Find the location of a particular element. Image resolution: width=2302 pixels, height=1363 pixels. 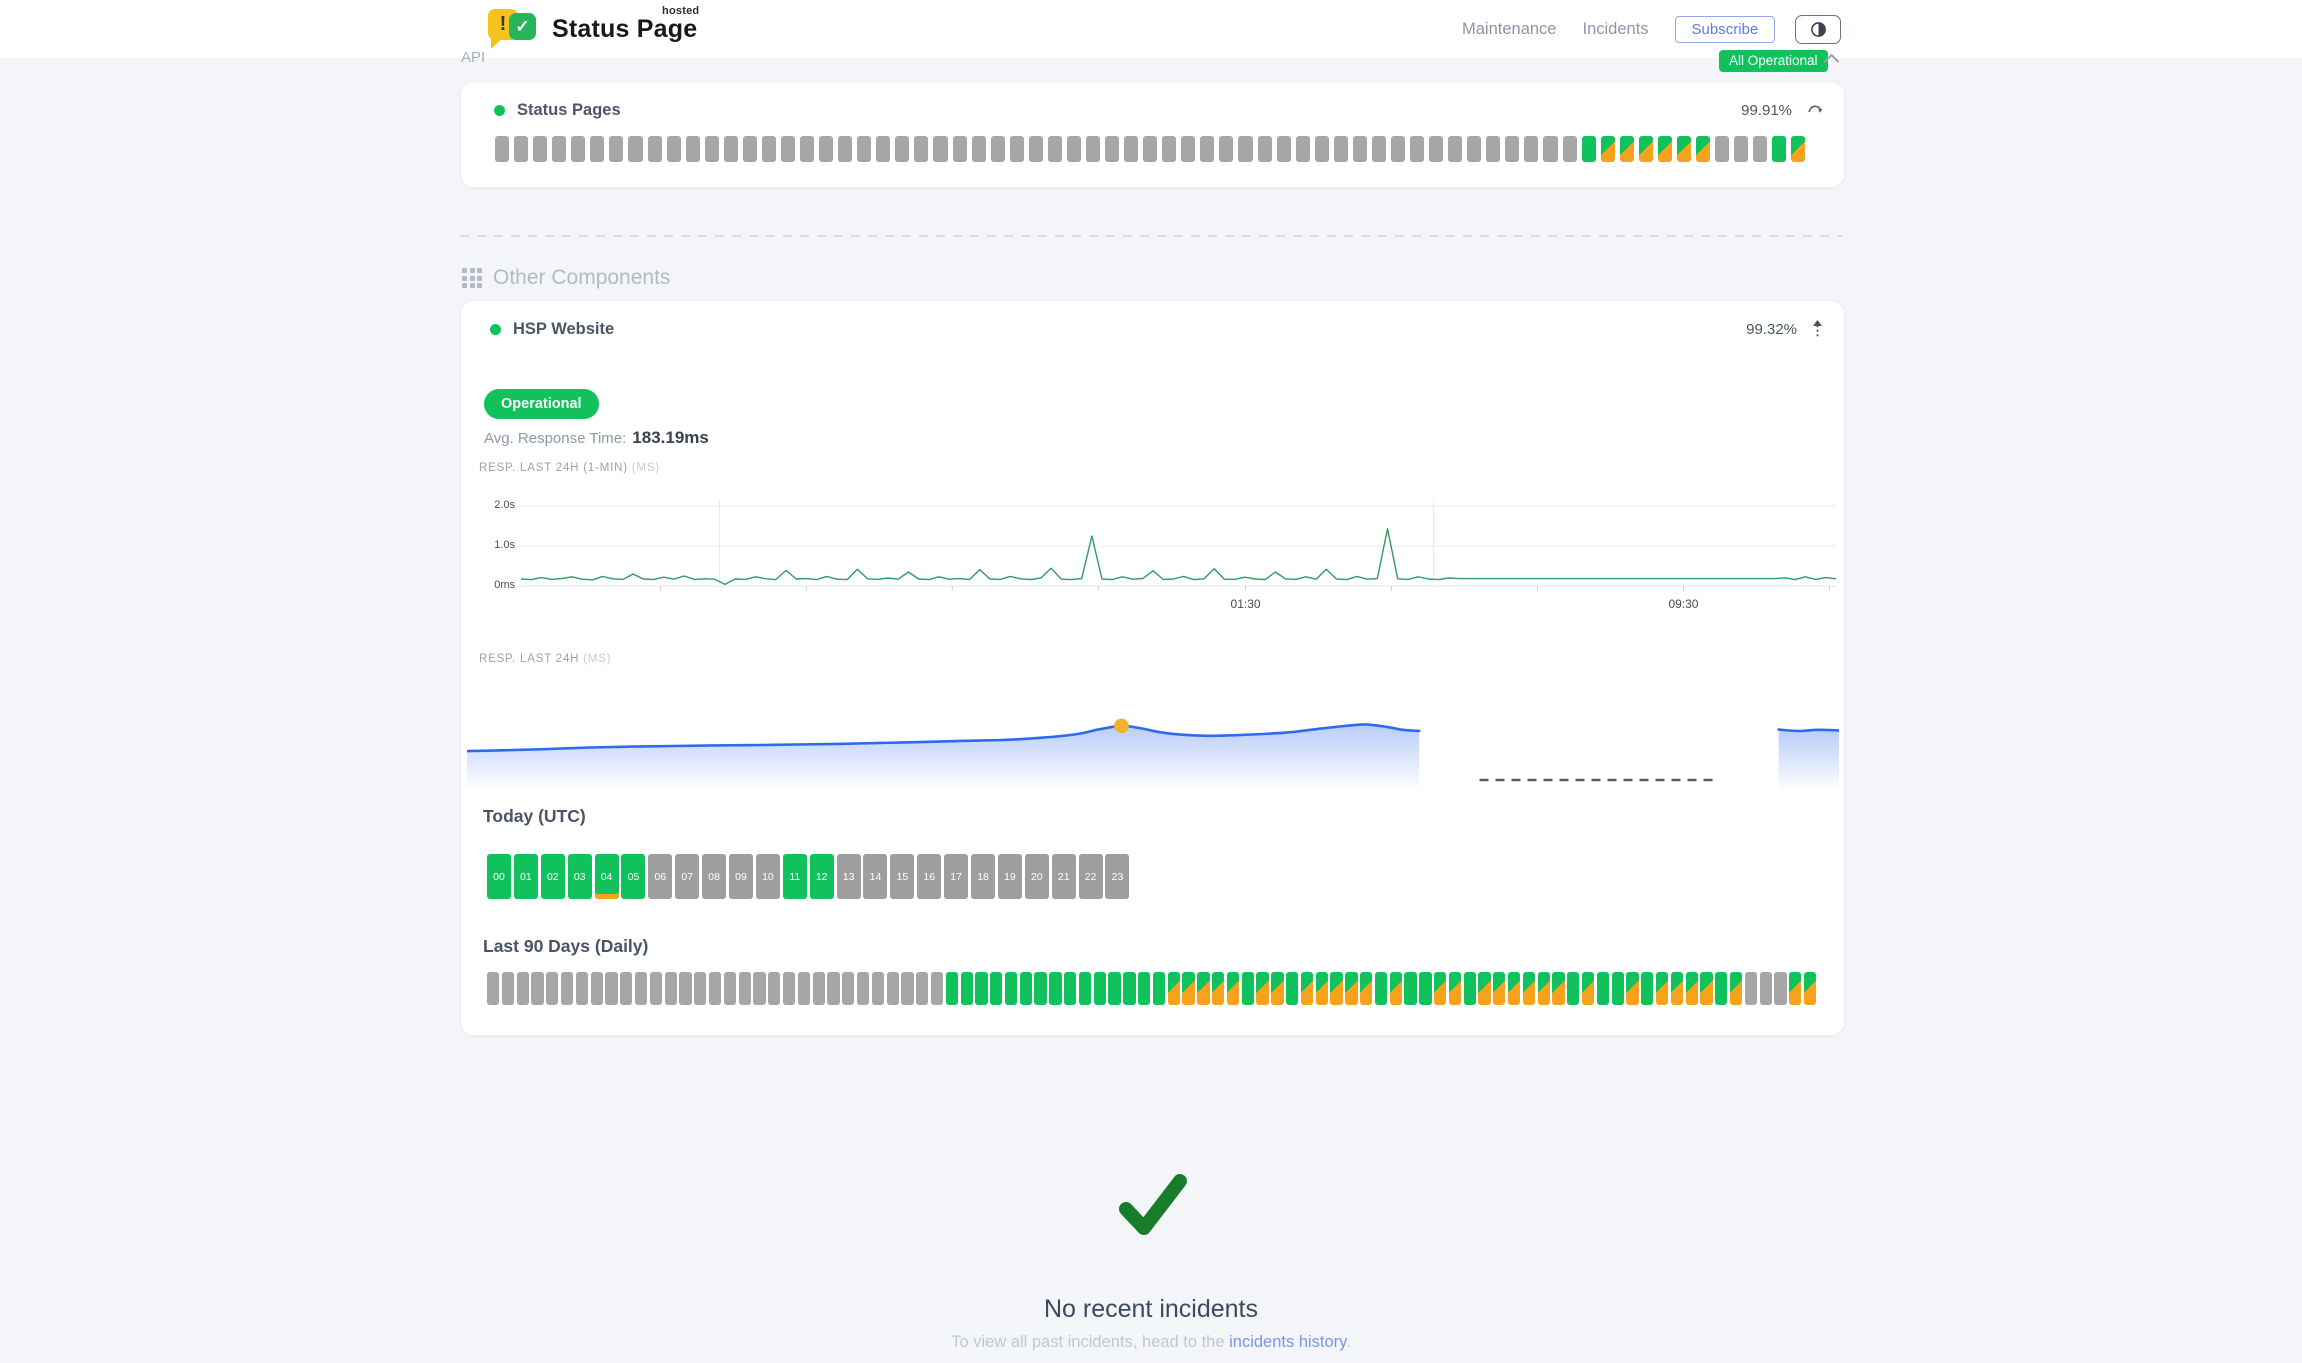

hour-block-00: 00 is located at coordinates (499, 876).